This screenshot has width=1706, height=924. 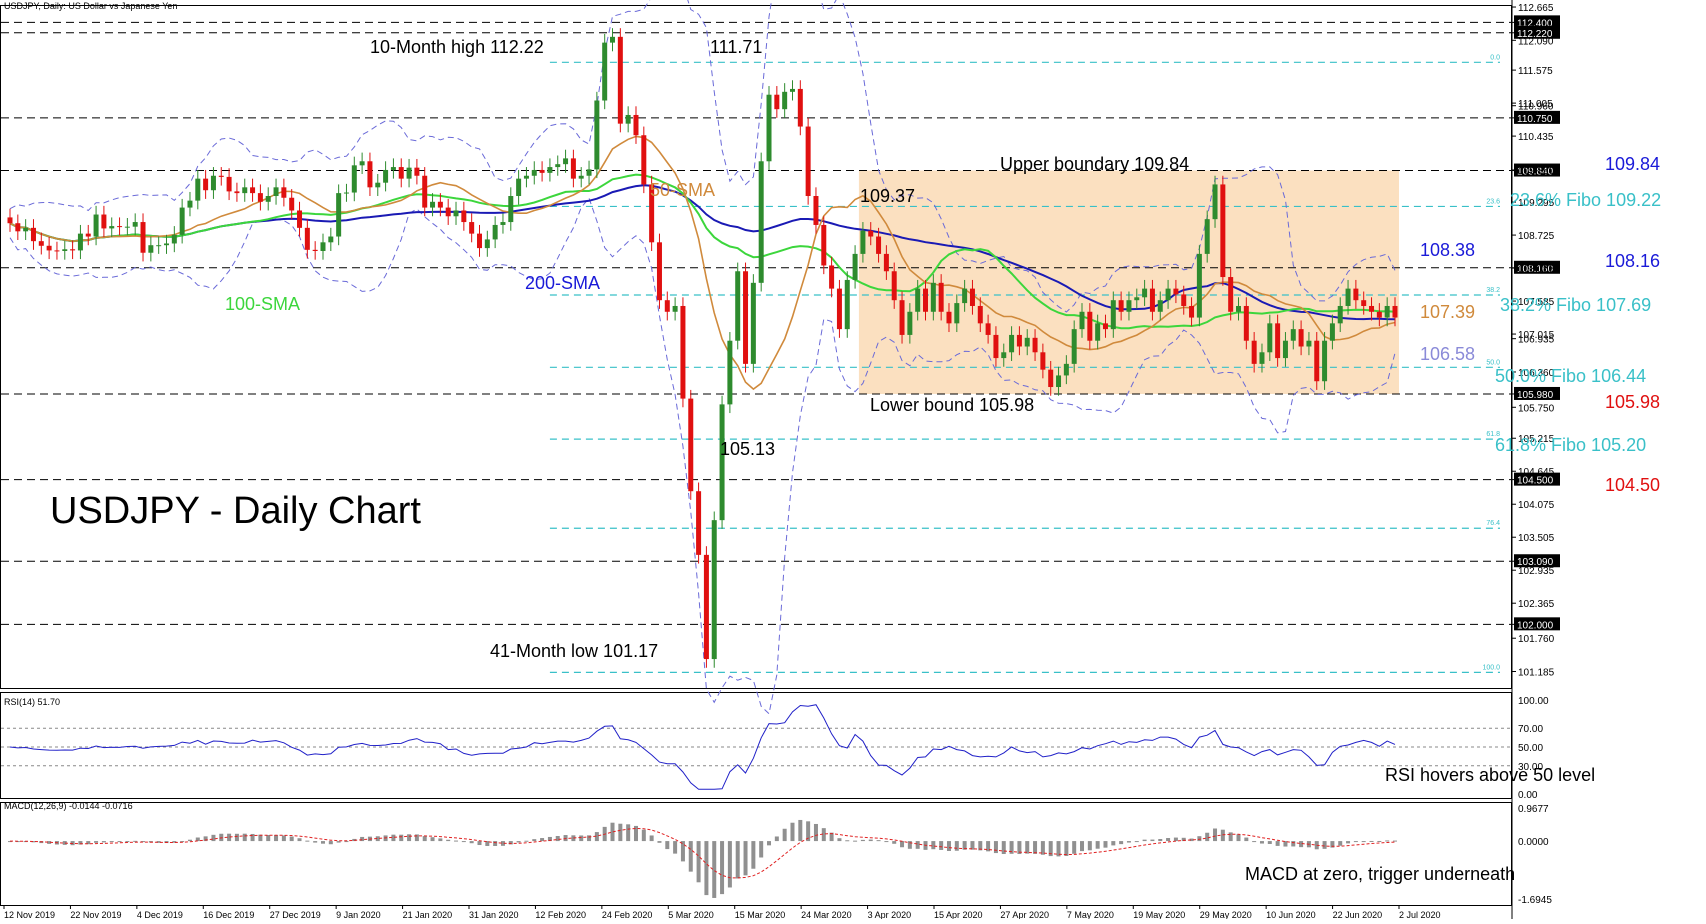 What do you see at coordinates (887, 196) in the screenshot?
I see `annotation-p_109_37: 109.37` at bounding box center [887, 196].